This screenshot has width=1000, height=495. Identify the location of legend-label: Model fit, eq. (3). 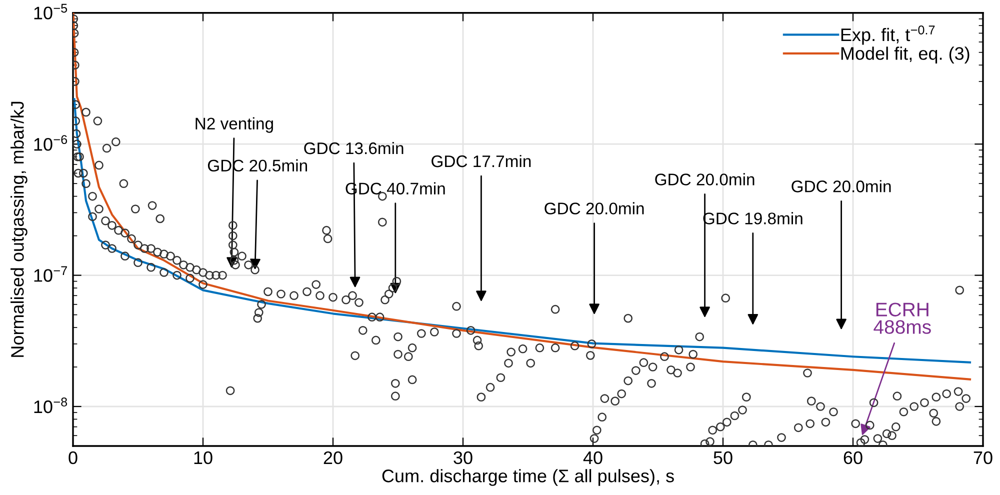
(905, 55).